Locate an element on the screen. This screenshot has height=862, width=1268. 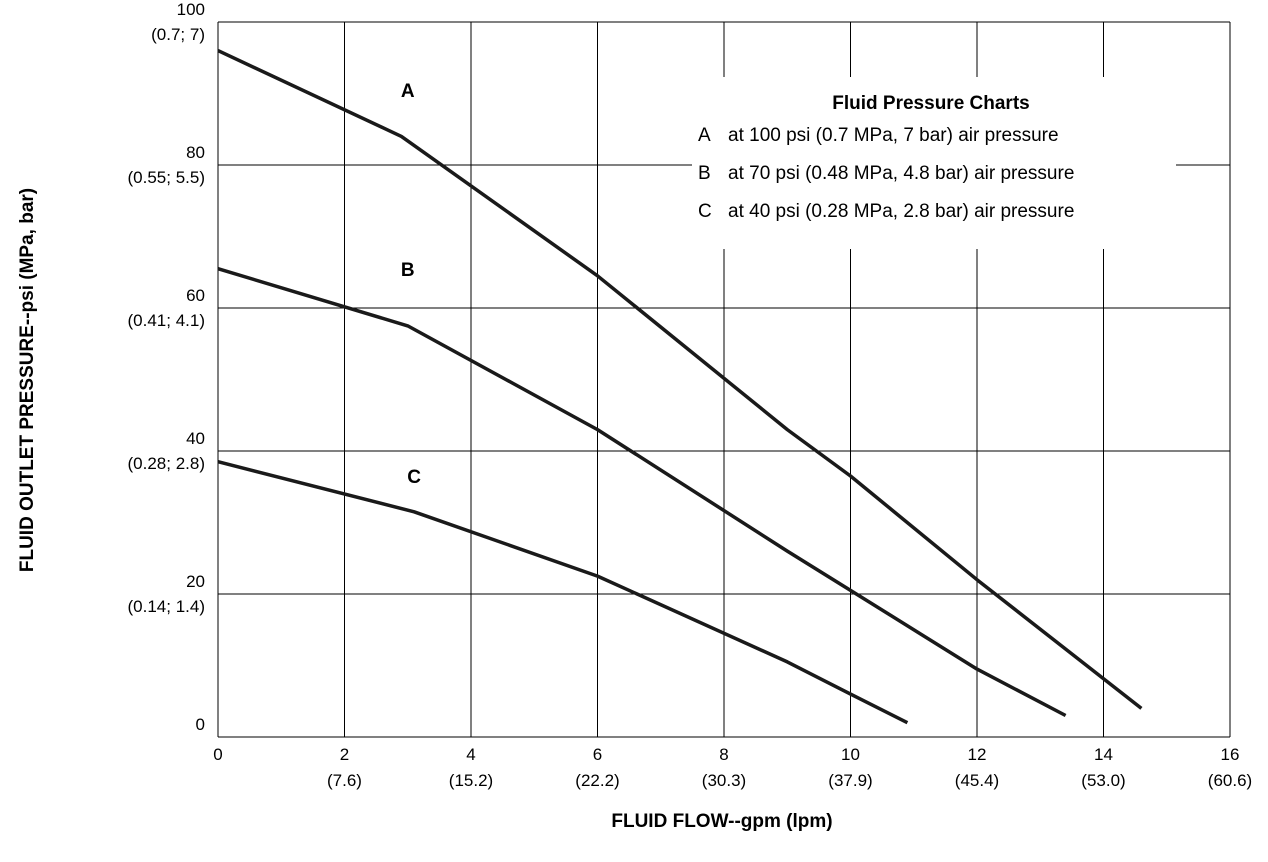
y-tick-label: 0 is located at coordinates (200, 724).